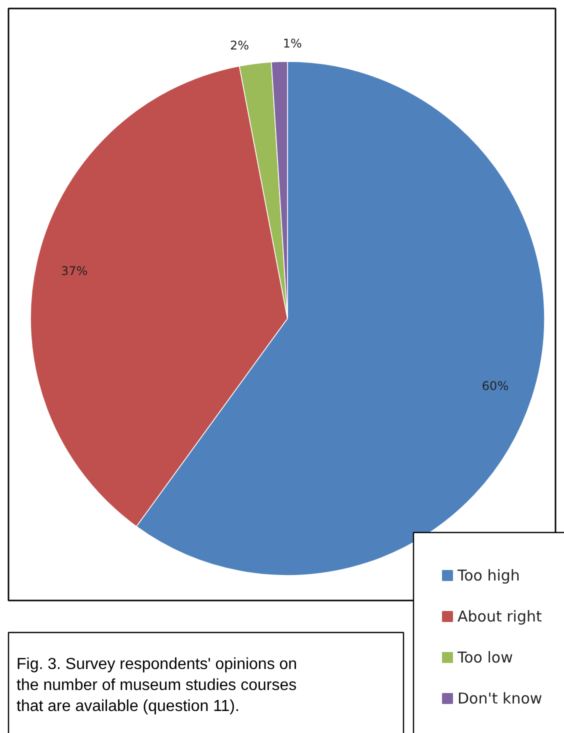 The width and height of the screenshot is (564, 733). What do you see at coordinates (484, 657) in the screenshot?
I see `legend-label: Too low` at bounding box center [484, 657].